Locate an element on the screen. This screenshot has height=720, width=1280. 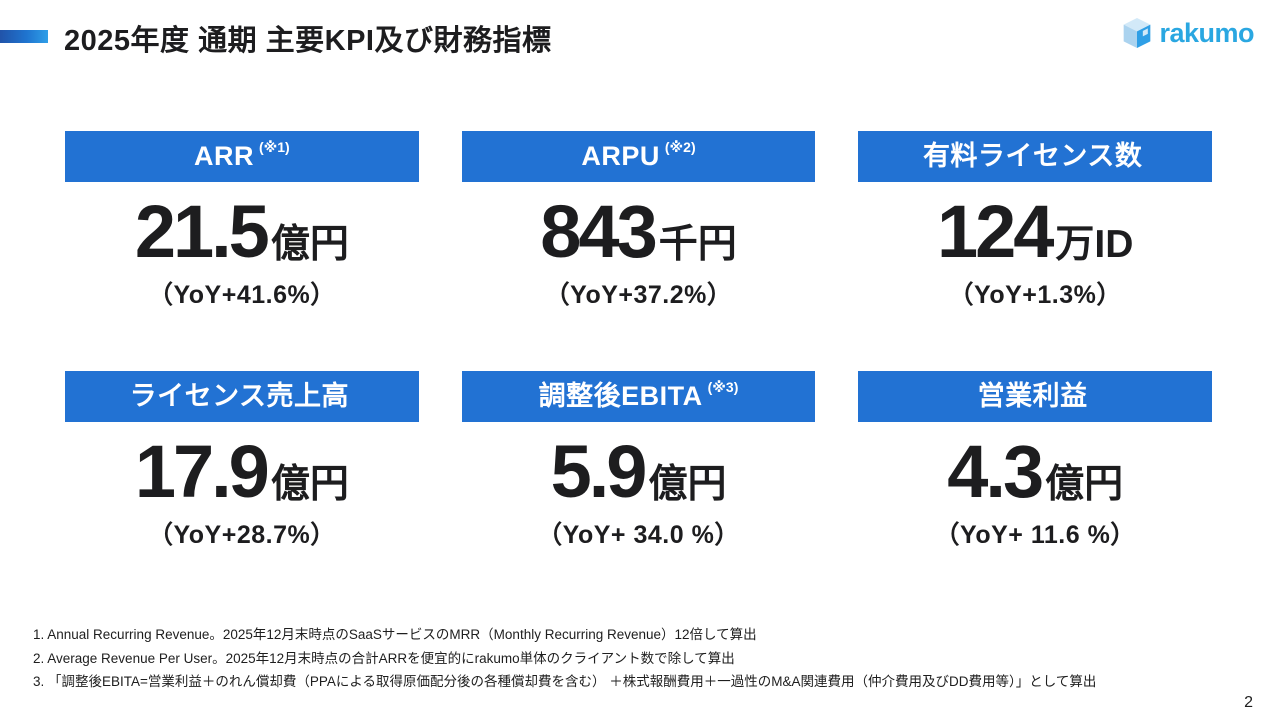
kpi-label: ARPU is located at coordinates (620, 156).